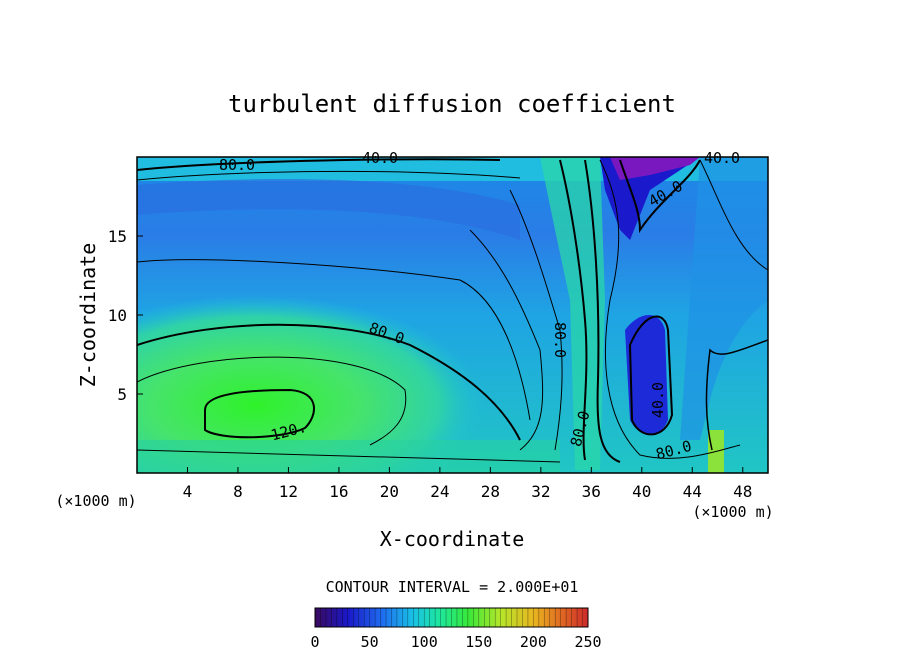 Image resolution: width=904 pixels, height=654 pixels. I want to click on x-tick-label: 32, so click(540, 491).